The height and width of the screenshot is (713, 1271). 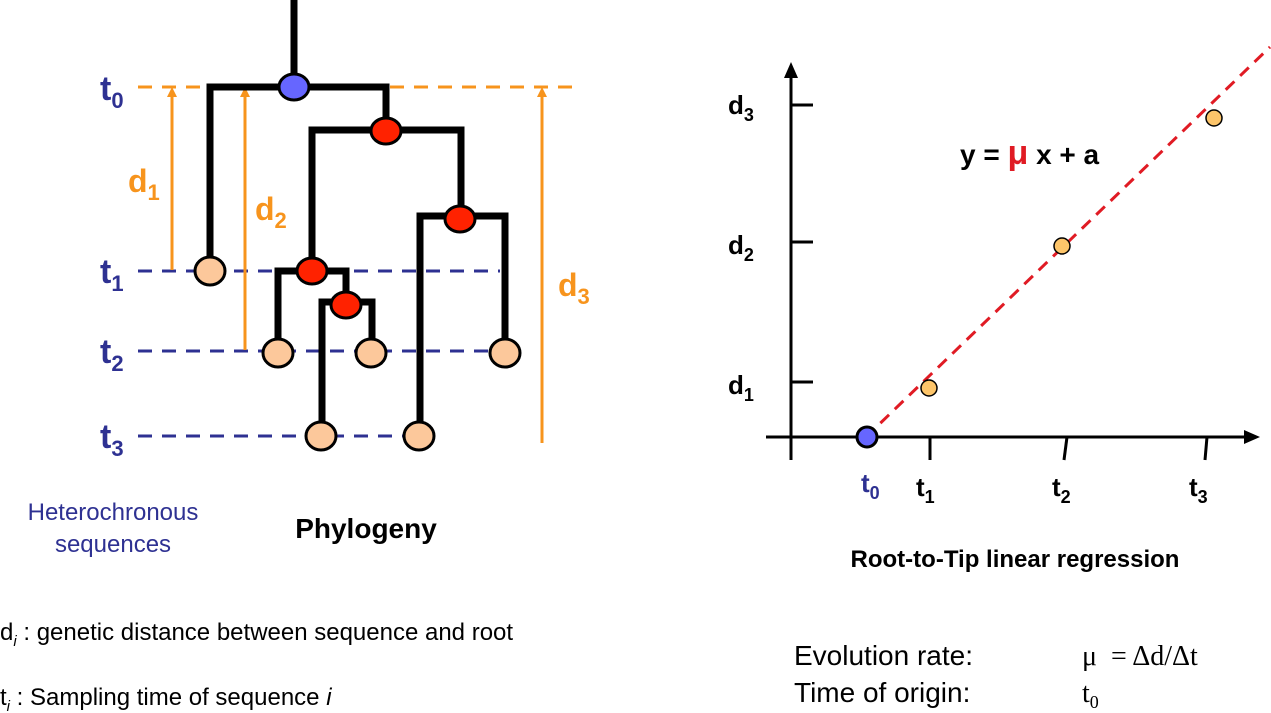 I want to click on distance-labels: d1 d2 d3, so click(x=359, y=236).